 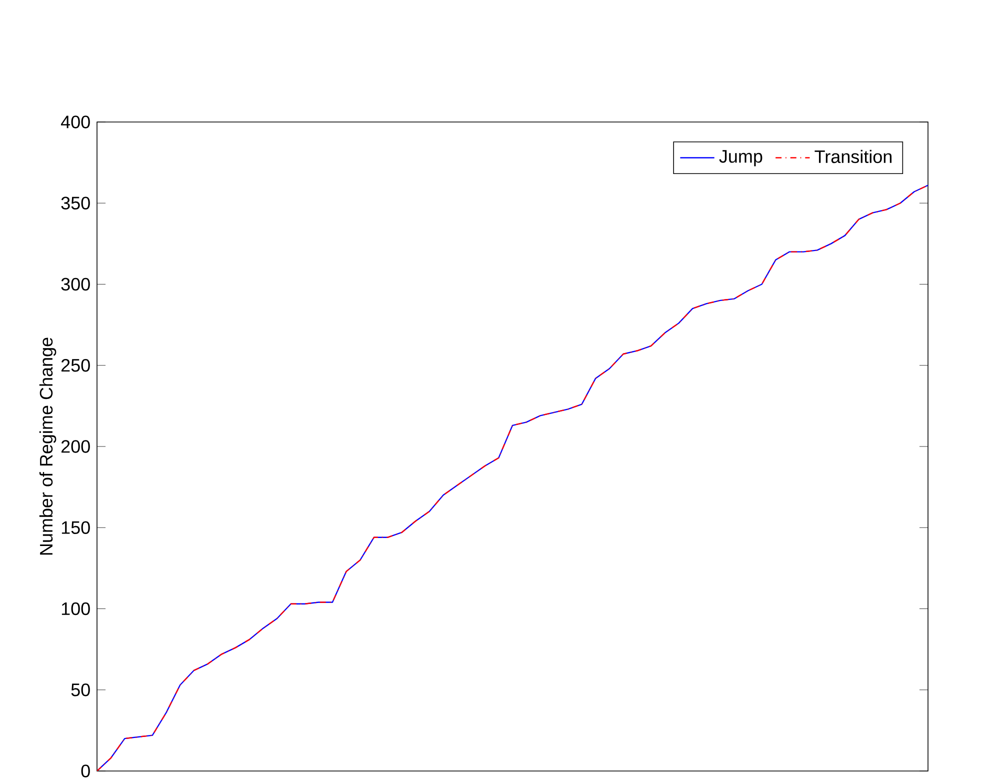 I want to click on y-tick-label: 50, so click(x=80, y=689).